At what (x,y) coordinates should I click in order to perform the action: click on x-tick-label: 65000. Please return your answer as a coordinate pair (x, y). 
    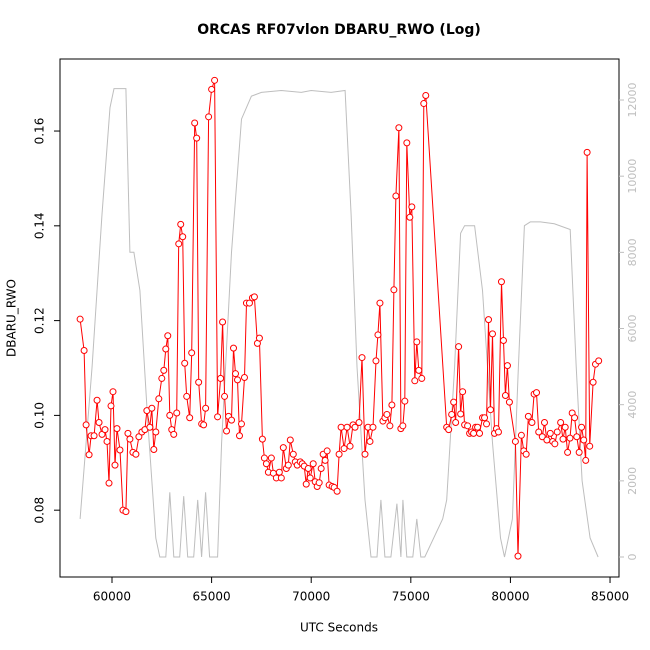
    Looking at the image, I should click on (212, 597).